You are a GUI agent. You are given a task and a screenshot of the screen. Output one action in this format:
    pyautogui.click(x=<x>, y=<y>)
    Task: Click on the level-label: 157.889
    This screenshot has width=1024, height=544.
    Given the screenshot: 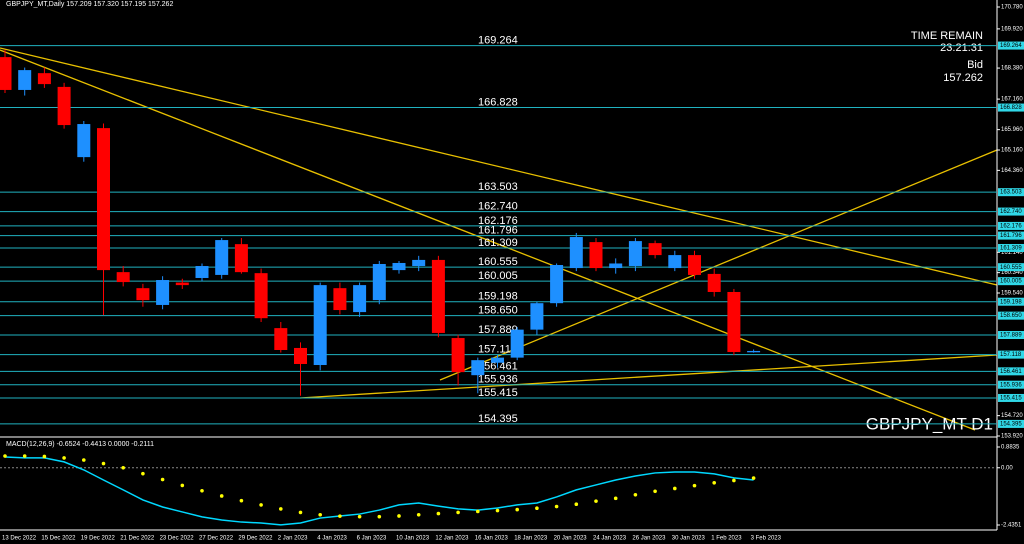 What is the action you would take?
    pyautogui.click(x=498, y=330)
    